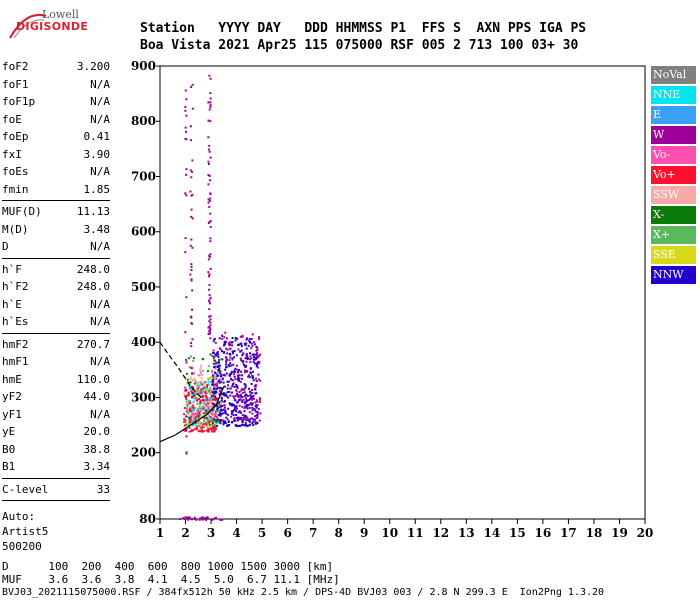  I want to click on param-value: N/A, so click(100, 414).